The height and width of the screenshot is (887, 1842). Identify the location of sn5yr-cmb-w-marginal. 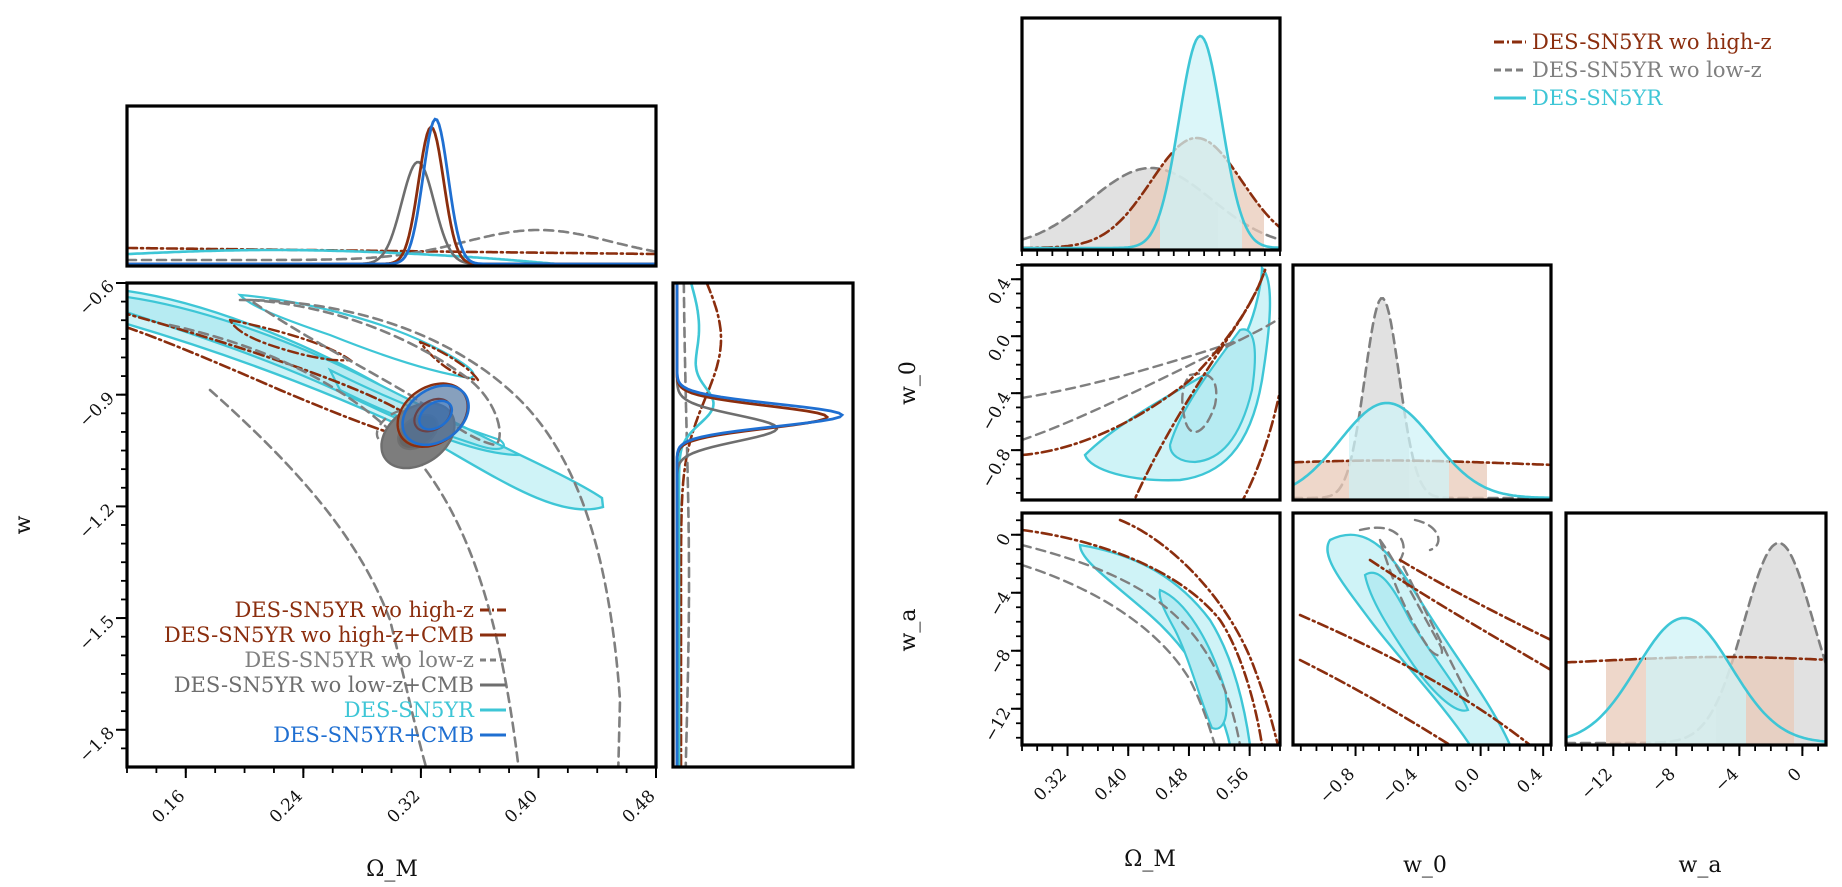
(760, 525).